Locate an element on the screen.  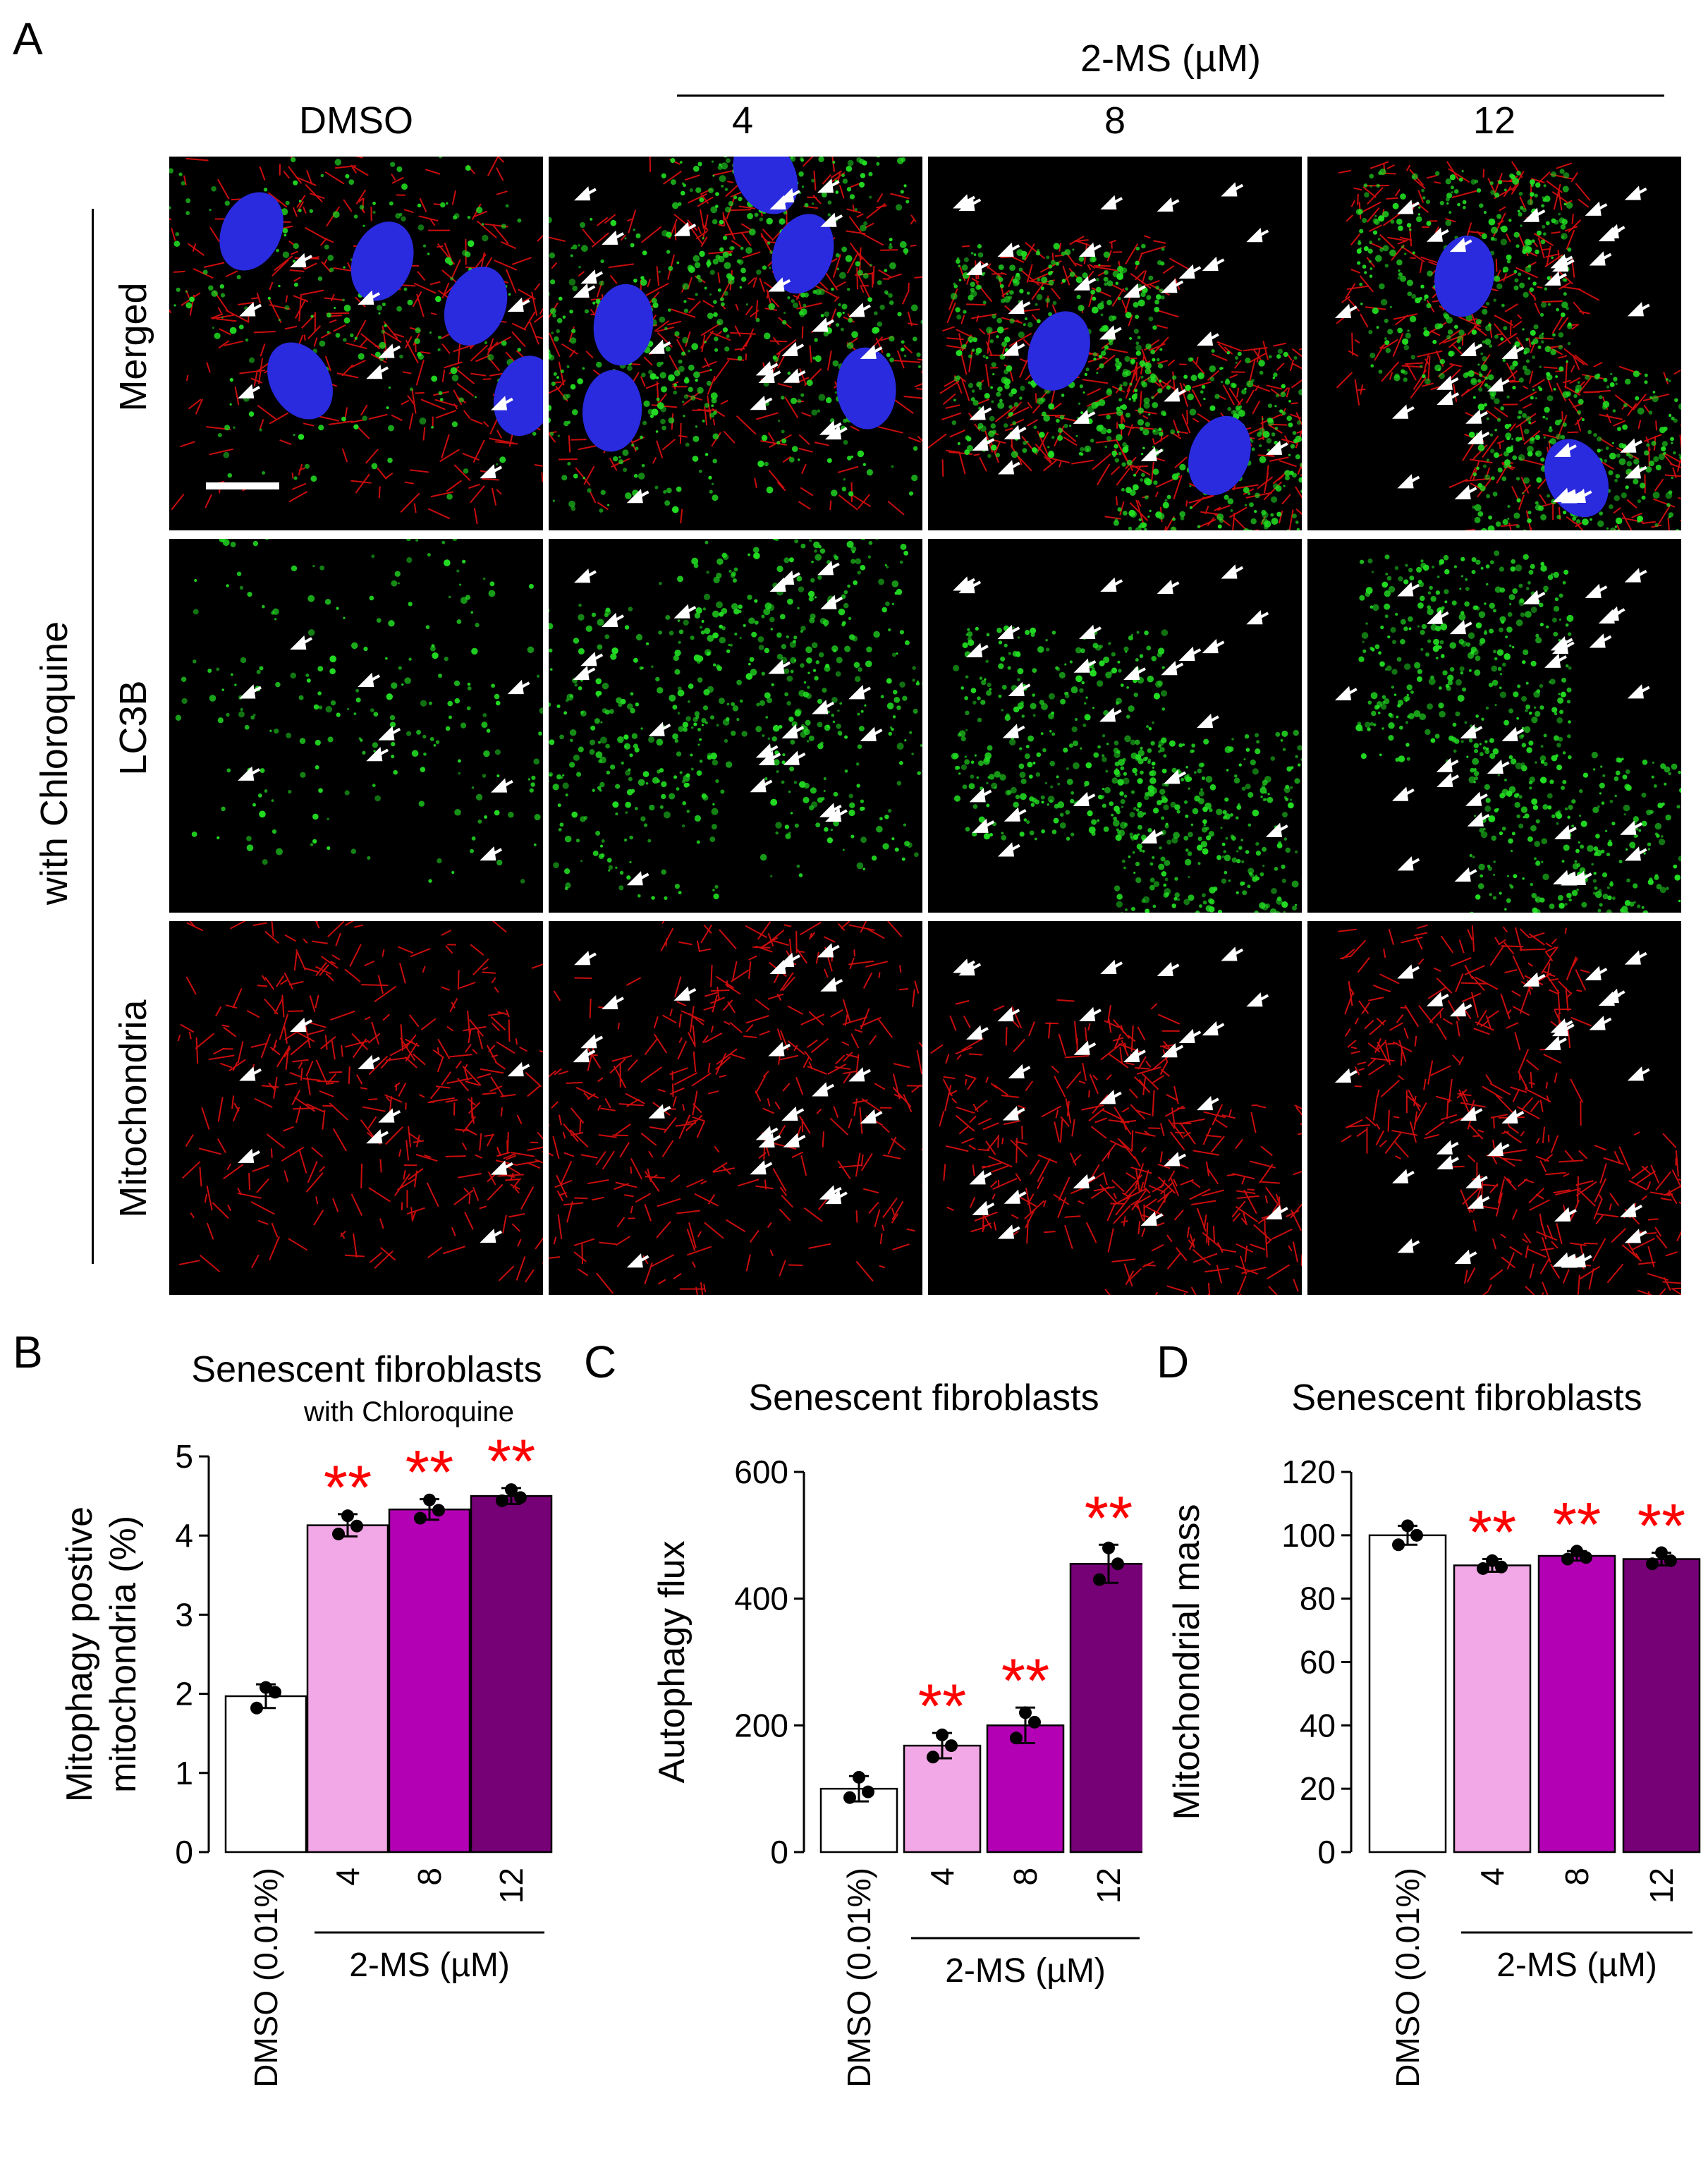
micrograph-lc3b-dmso is located at coordinates (356, 726).